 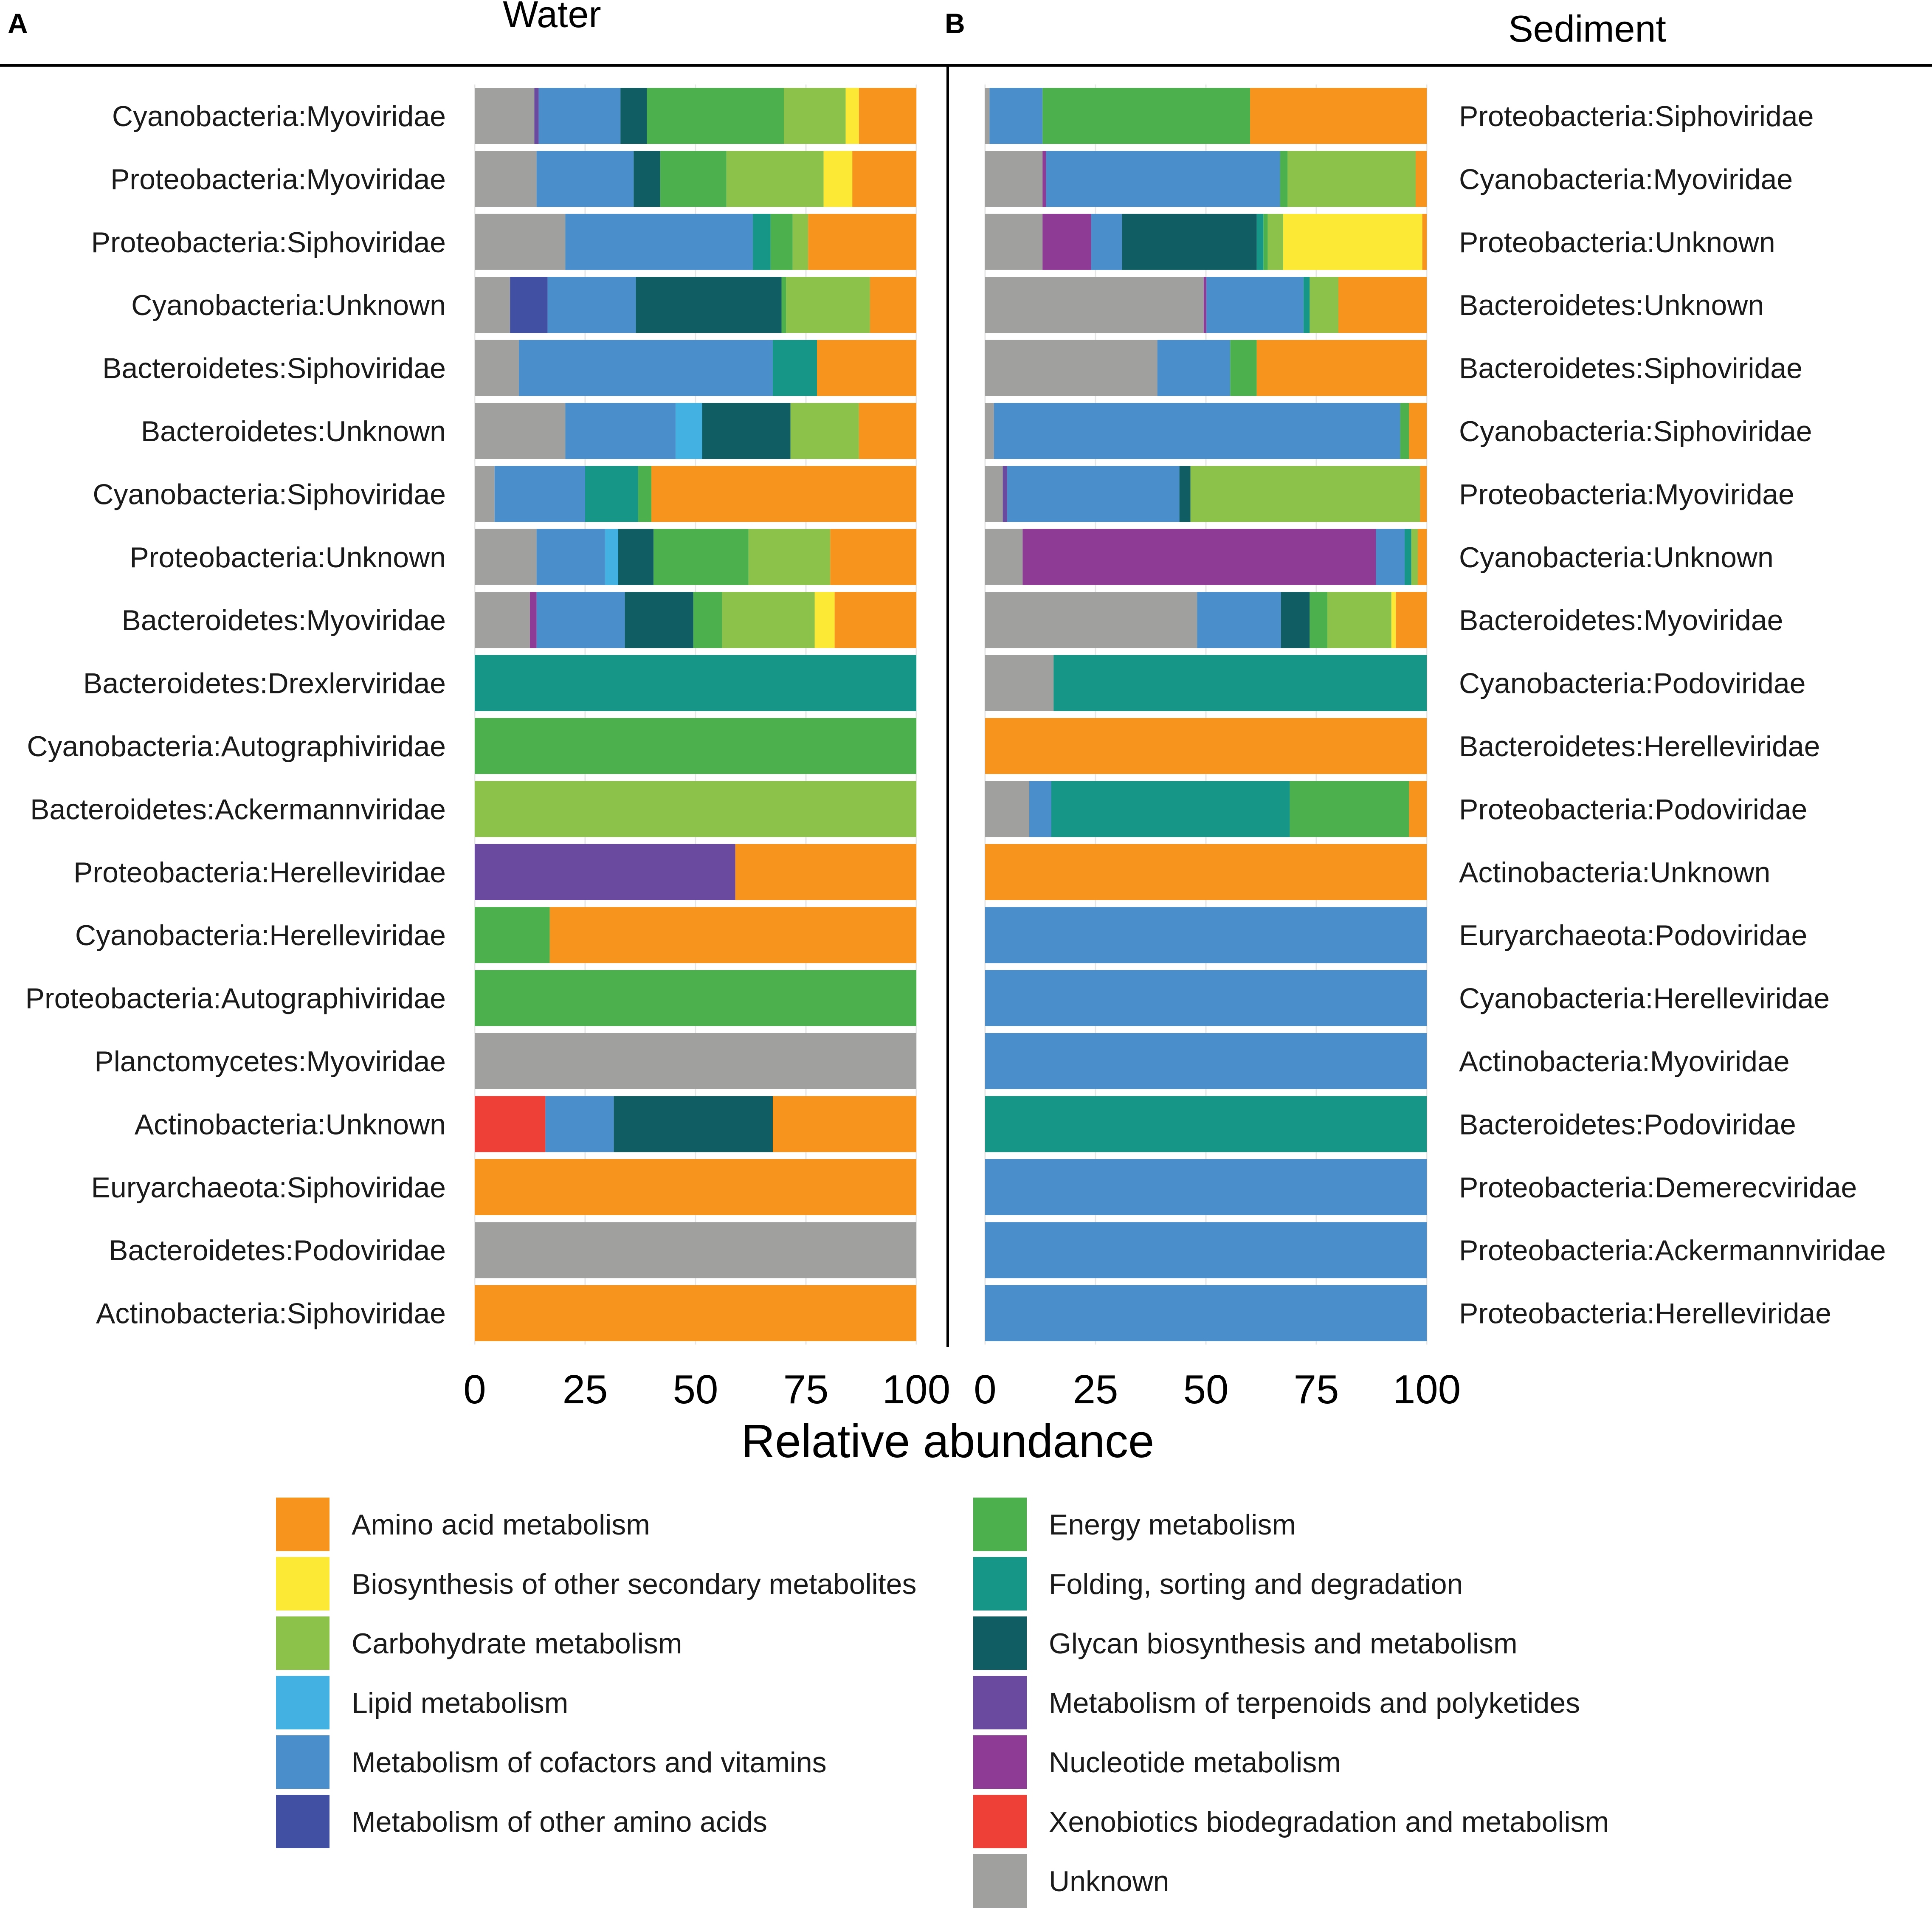 What do you see at coordinates (1399, 116) in the screenshot?
I see `bar-row: Proteobacteria:Siphoviridae` at bounding box center [1399, 116].